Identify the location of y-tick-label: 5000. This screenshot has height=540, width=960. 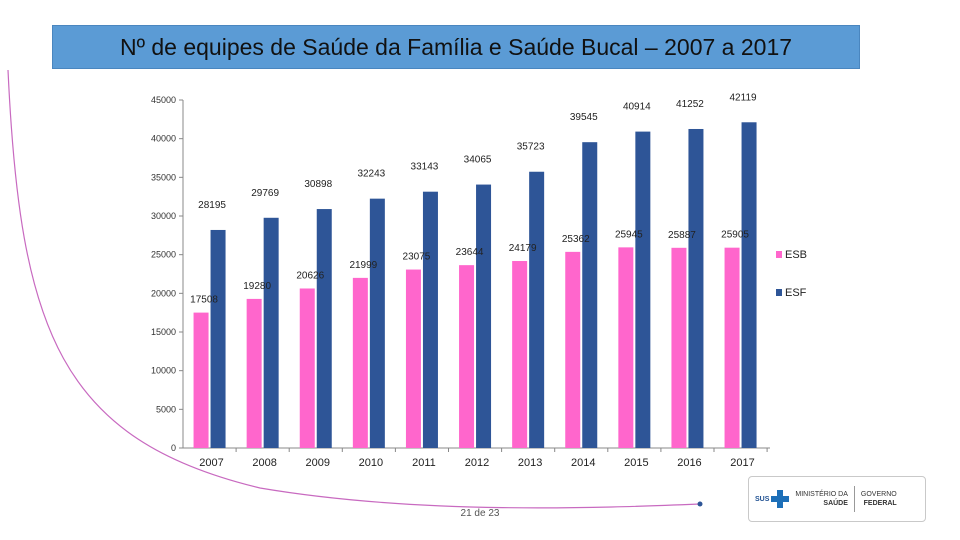
(166, 409).